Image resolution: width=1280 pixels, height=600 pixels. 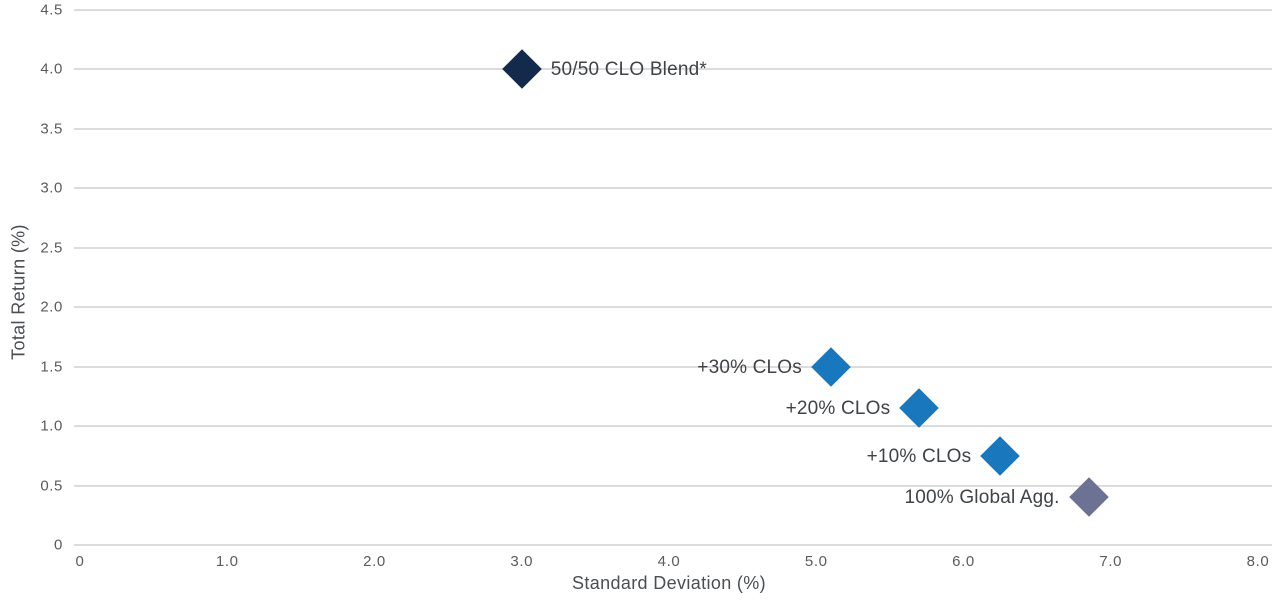 What do you see at coordinates (919, 456) in the screenshot?
I see `data-point-label: +10% CLOs` at bounding box center [919, 456].